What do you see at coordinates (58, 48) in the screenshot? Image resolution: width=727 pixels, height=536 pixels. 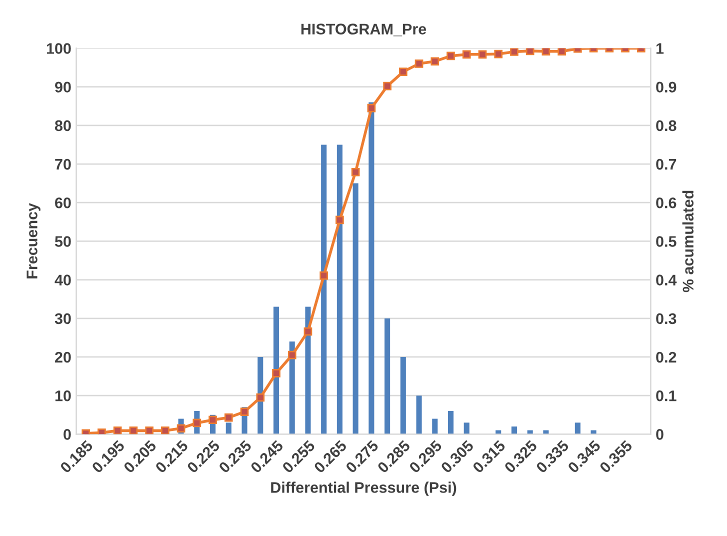 I see `y-tick-label: 100` at bounding box center [58, 48].